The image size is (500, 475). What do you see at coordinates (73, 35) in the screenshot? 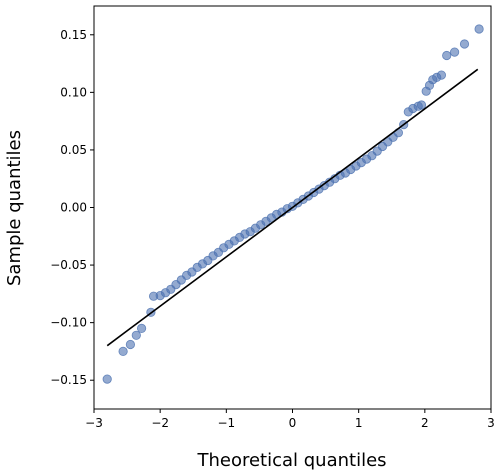
I see `y-tick-label: 0.15` at bounding box center [73, 35].